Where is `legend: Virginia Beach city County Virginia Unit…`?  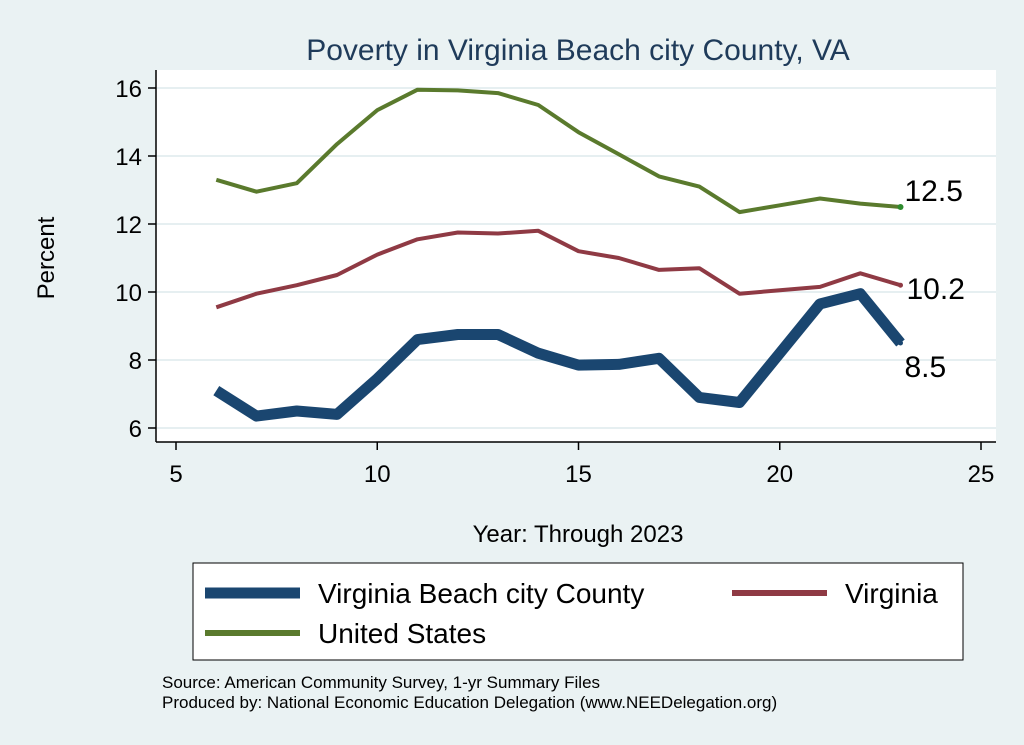 legend: Virginia Beach city County Virginia Unit… is located at coordinates (578, 611).